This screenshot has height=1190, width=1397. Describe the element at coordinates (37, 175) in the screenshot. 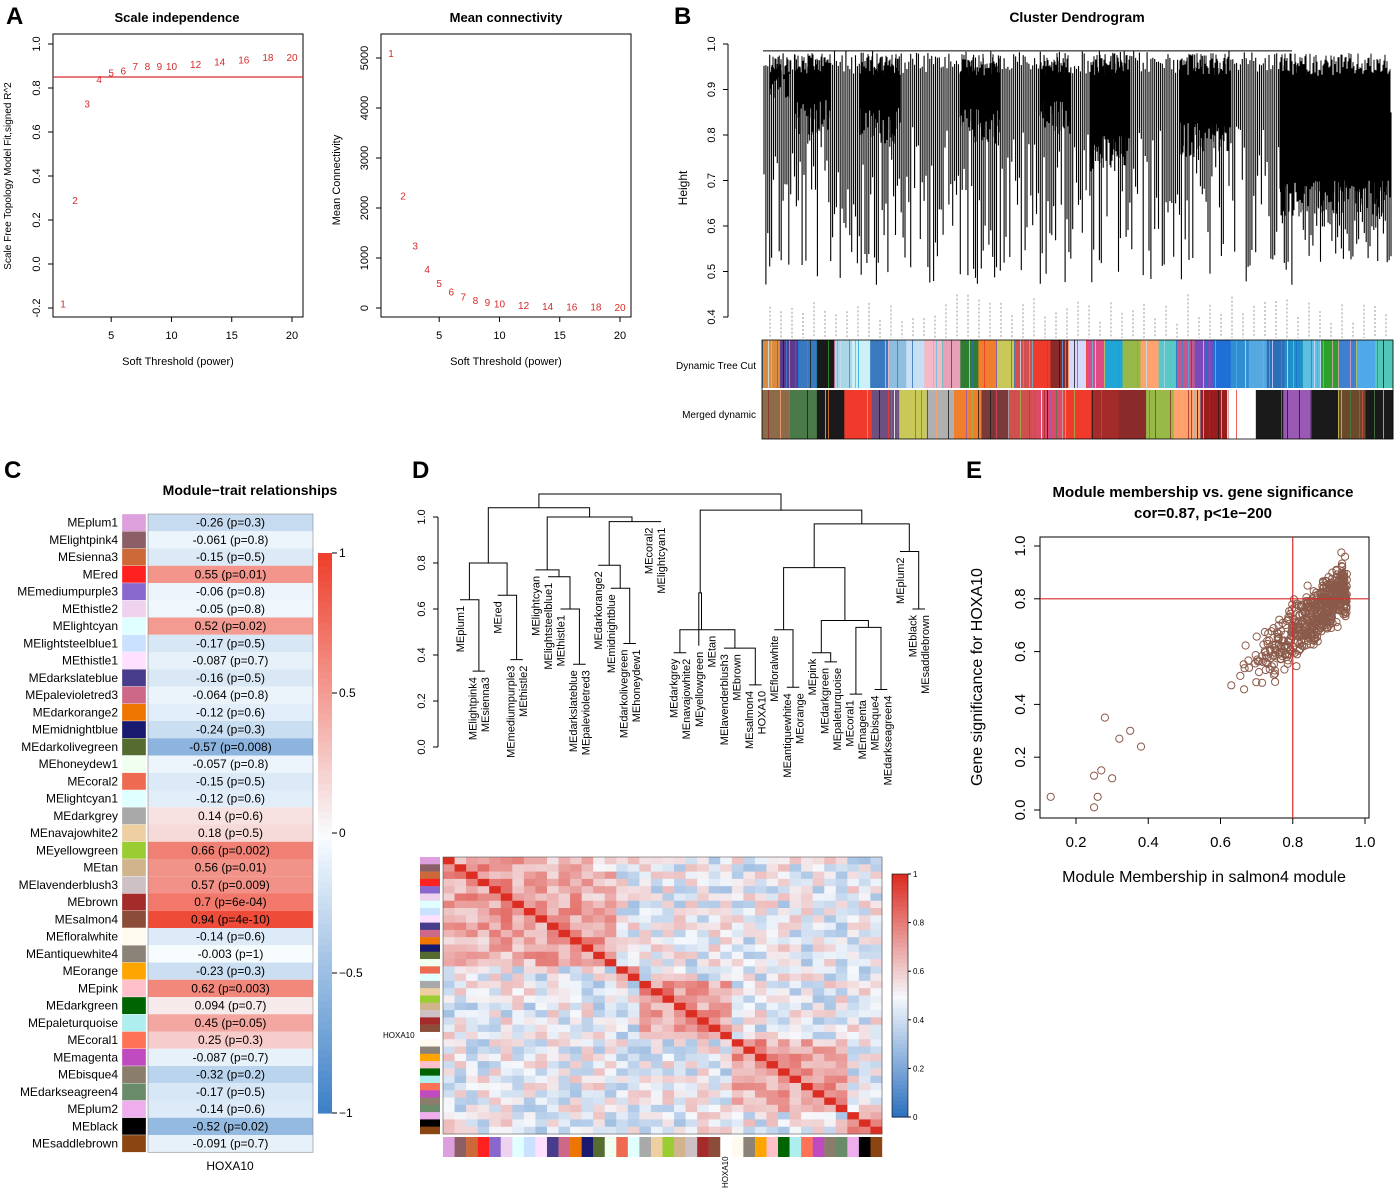

I see `y-tick-label: 0.4` at that location.